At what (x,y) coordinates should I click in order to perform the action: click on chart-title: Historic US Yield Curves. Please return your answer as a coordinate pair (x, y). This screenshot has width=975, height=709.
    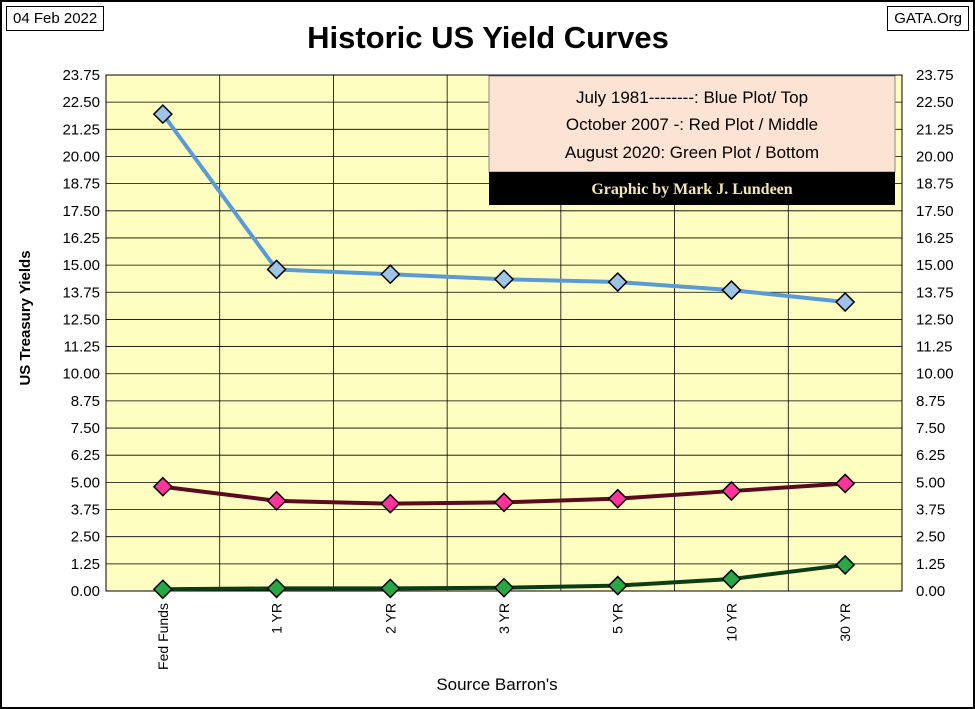
    Looking at the image, I should click on (488, 37).